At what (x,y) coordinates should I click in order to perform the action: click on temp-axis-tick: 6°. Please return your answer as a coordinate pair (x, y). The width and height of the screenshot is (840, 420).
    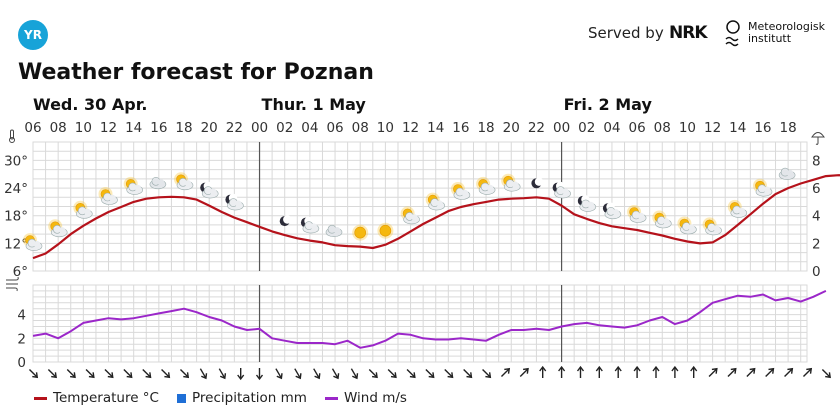
    Looking at the image, I should click on (20, 272).